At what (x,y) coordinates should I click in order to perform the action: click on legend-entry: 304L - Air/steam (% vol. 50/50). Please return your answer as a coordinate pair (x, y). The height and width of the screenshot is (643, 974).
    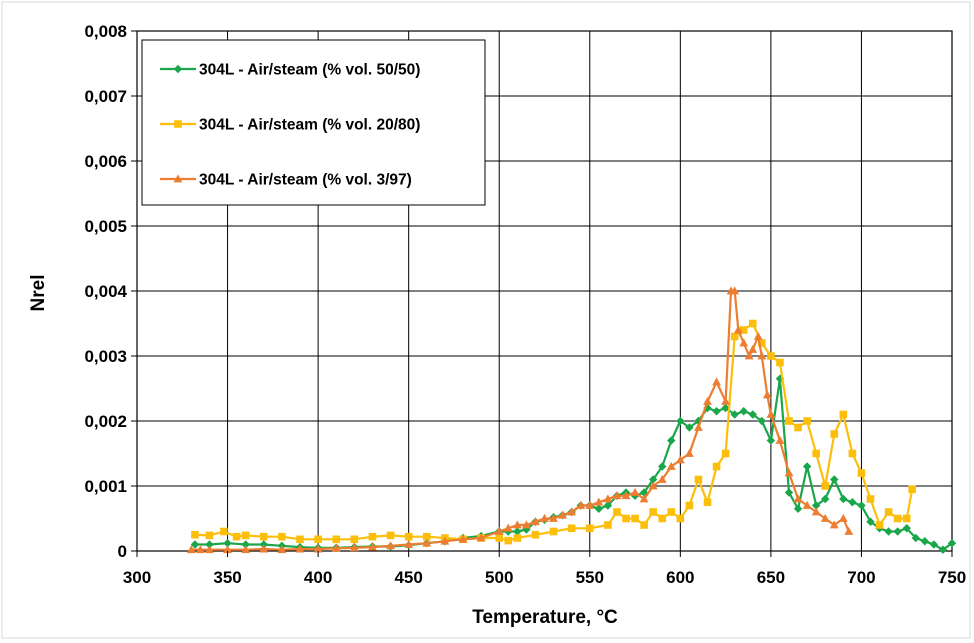
    Looking at the image, I should click on (290, 70).